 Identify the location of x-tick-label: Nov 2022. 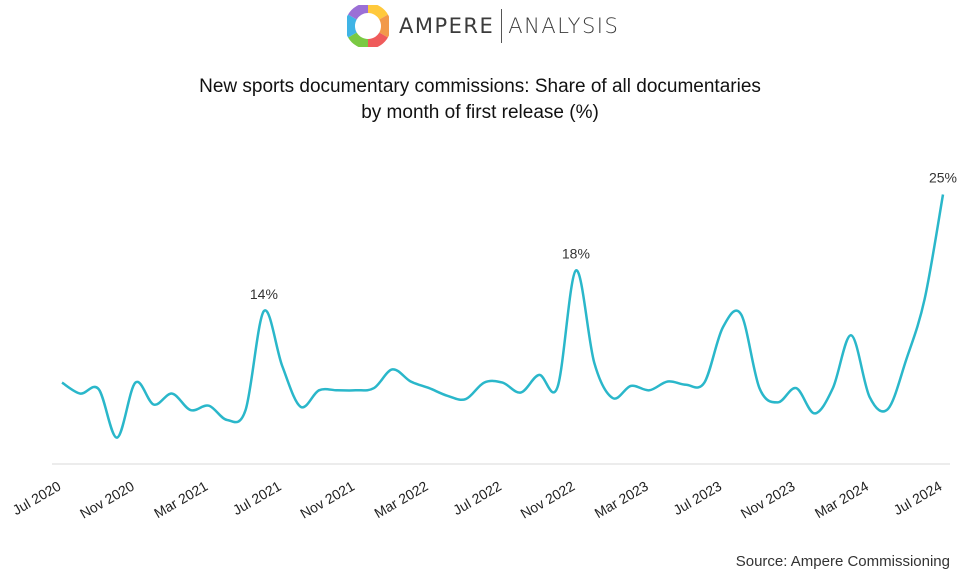
(548, 500).